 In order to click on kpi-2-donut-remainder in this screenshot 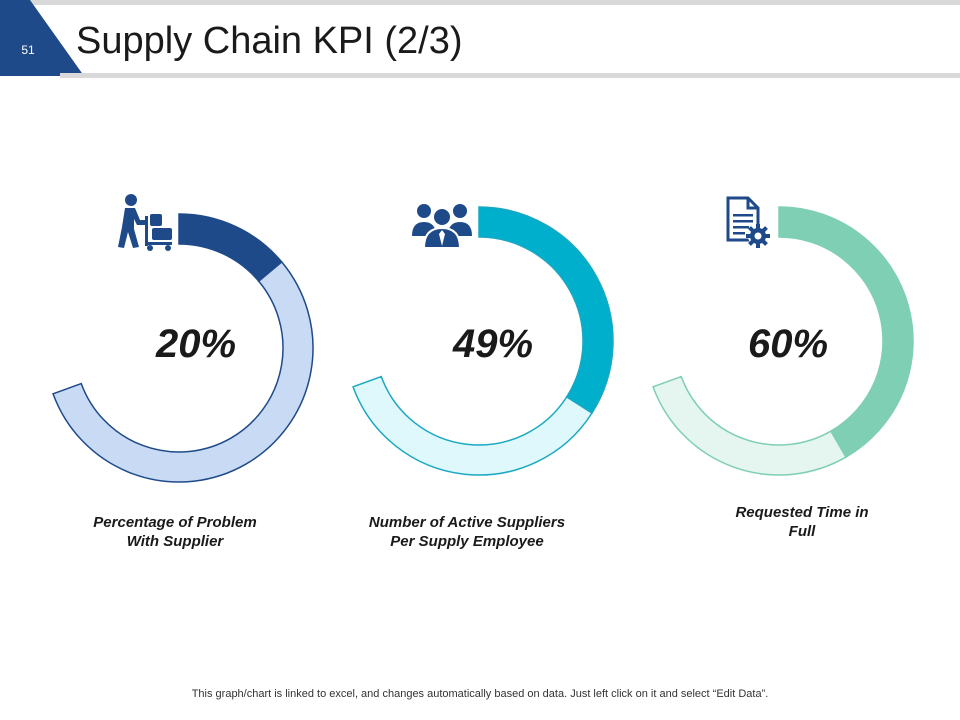, I will do `click(473, 425)`.